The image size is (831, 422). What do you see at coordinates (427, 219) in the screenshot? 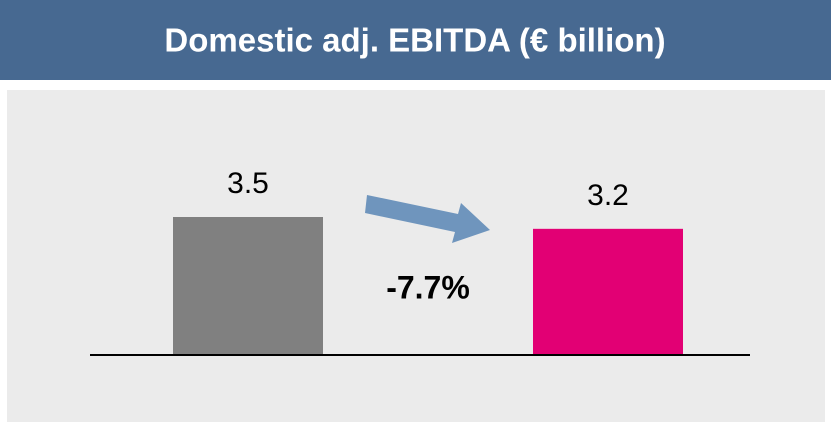
I see `change-arrow` at bounding box center [427, 219].